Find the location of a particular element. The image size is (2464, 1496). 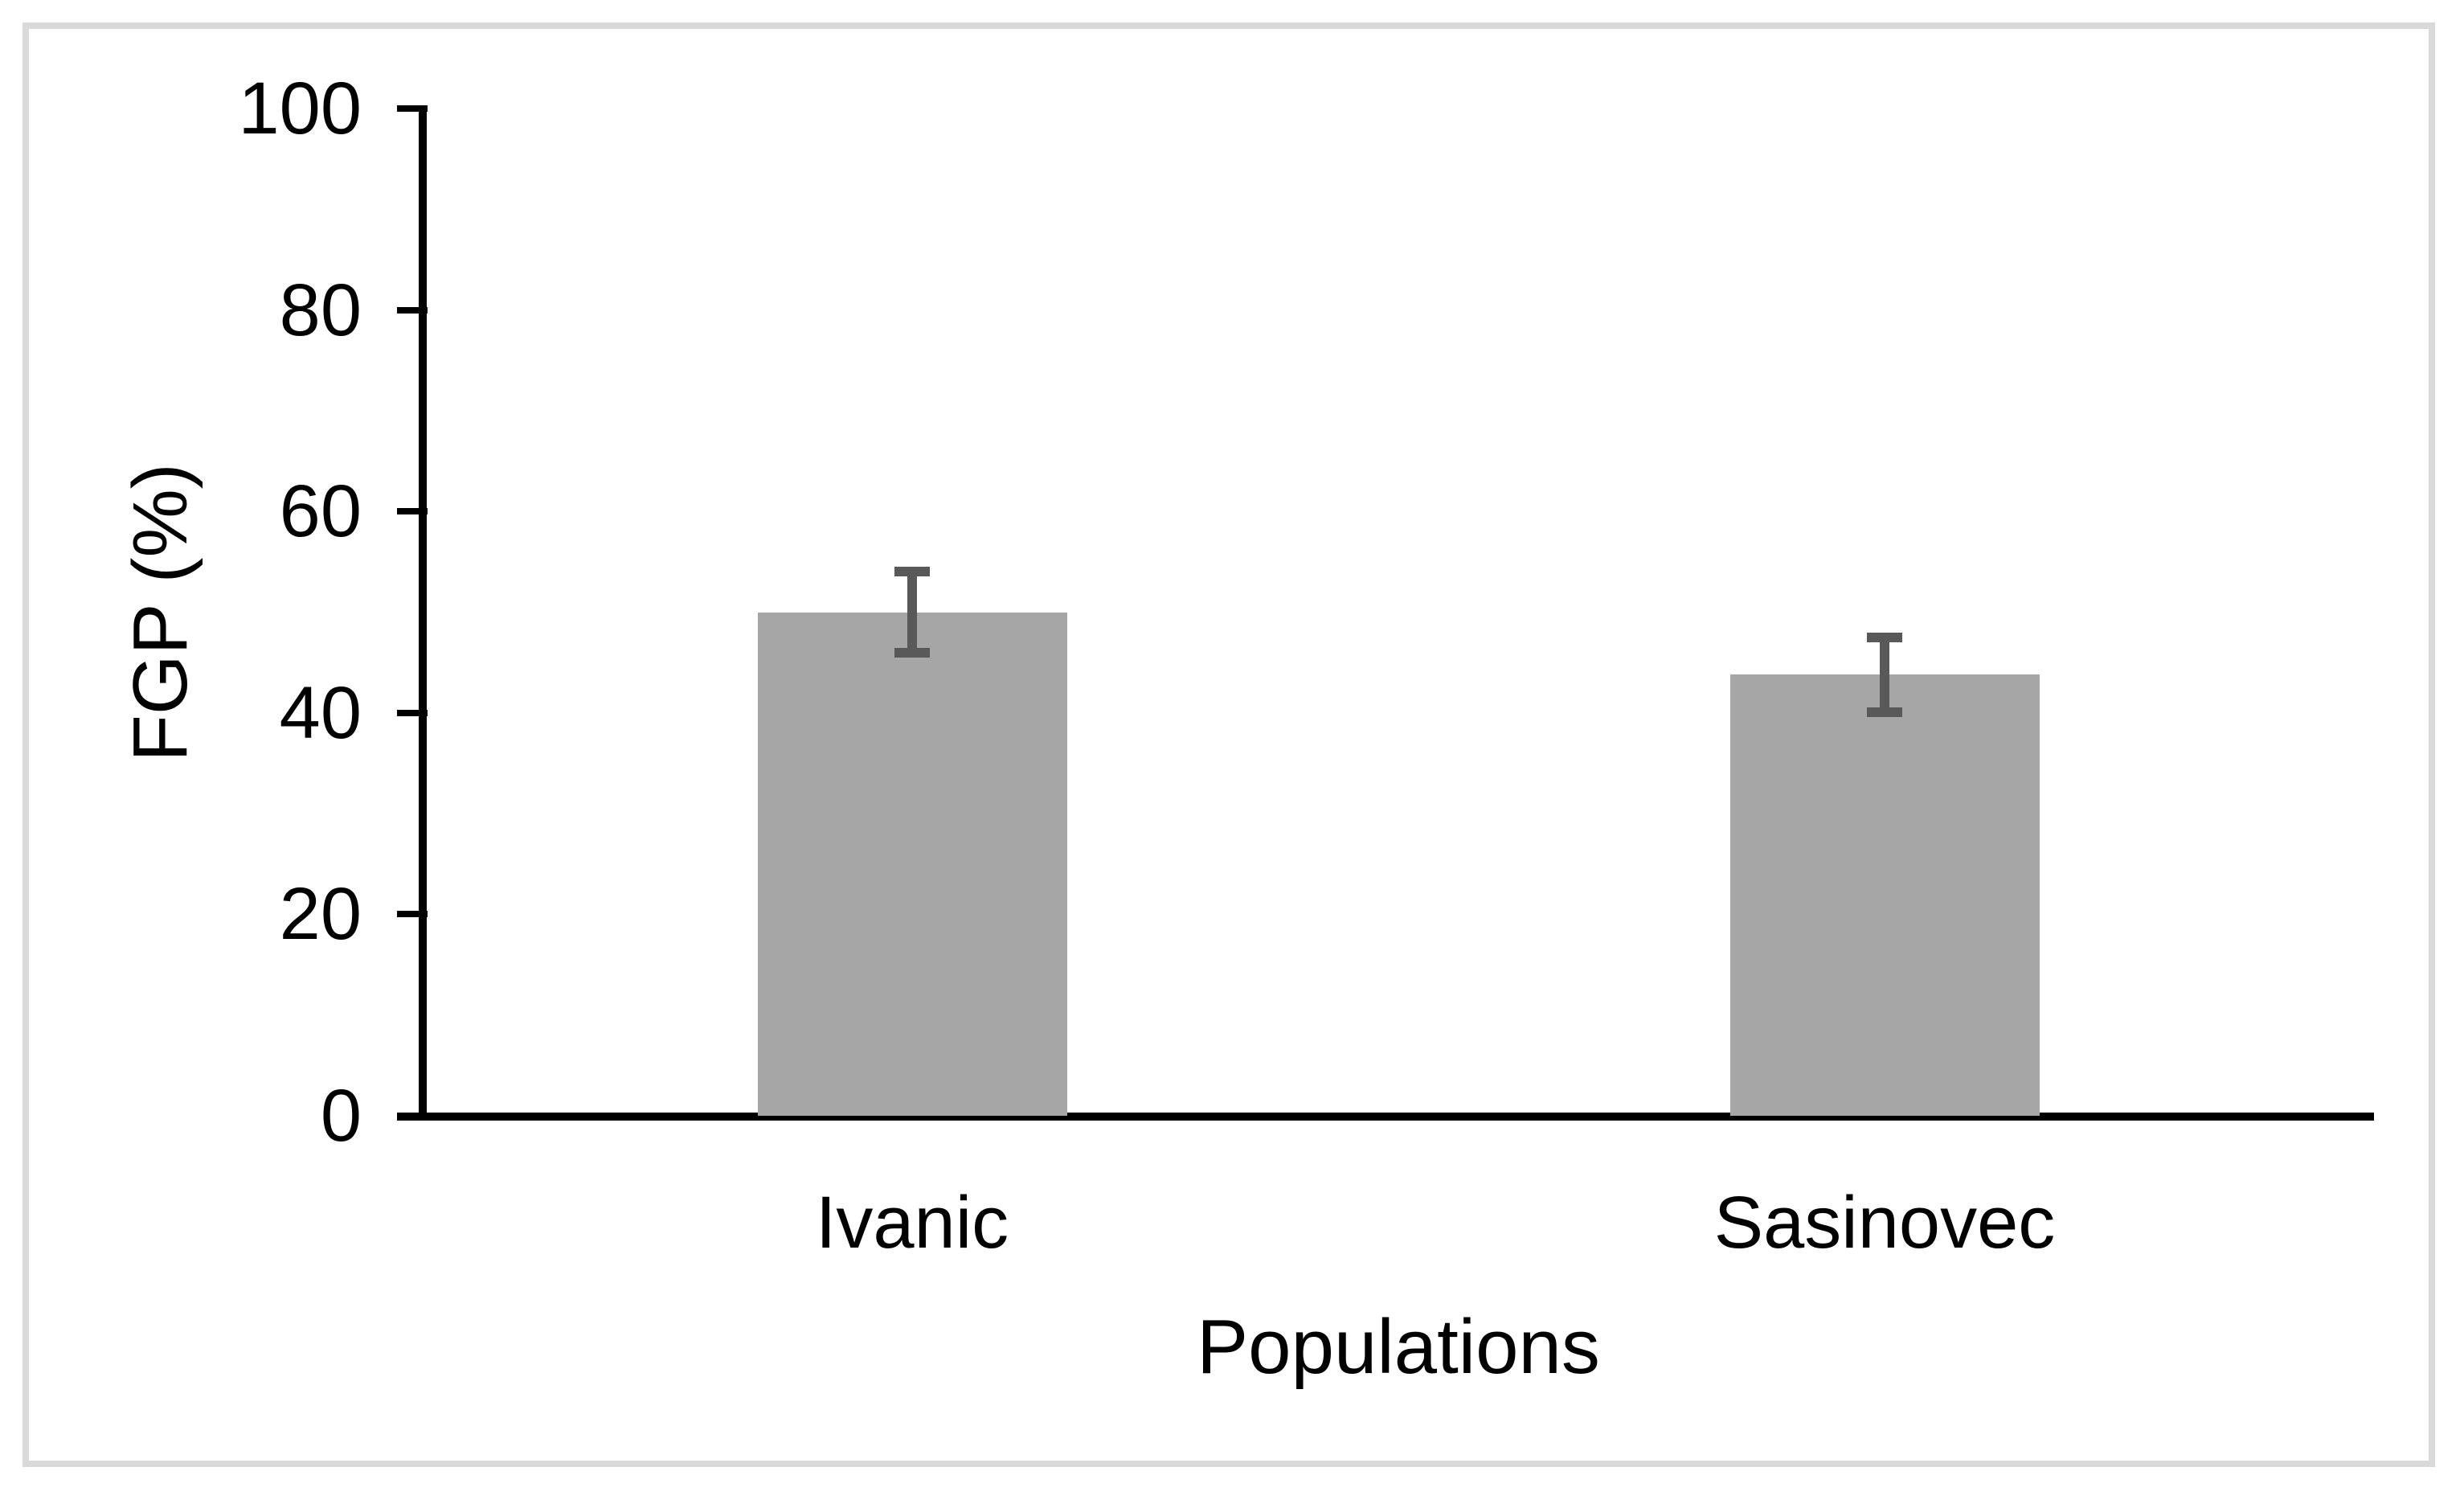

y-tick-label: 80 is located at coordinates (320, 309).